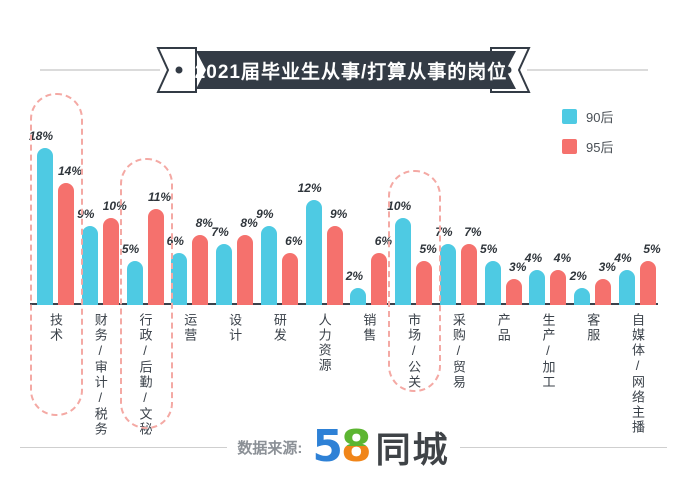  I want to click on x-axis-line, so click(344, 304).